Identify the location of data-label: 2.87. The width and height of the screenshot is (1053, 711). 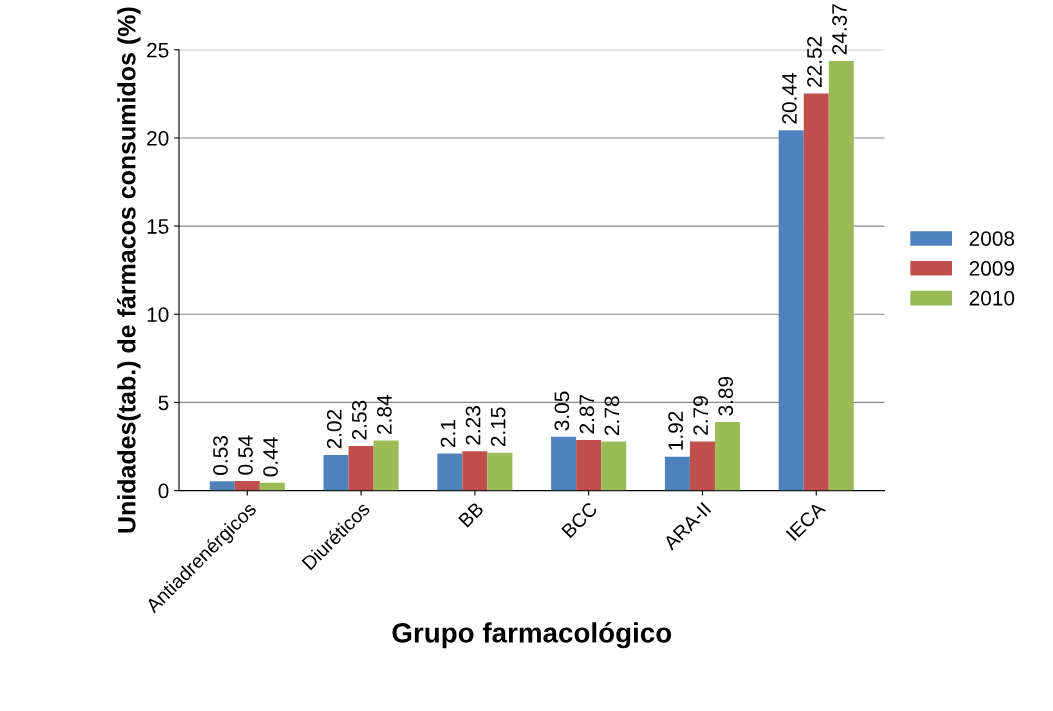
(587, 414).